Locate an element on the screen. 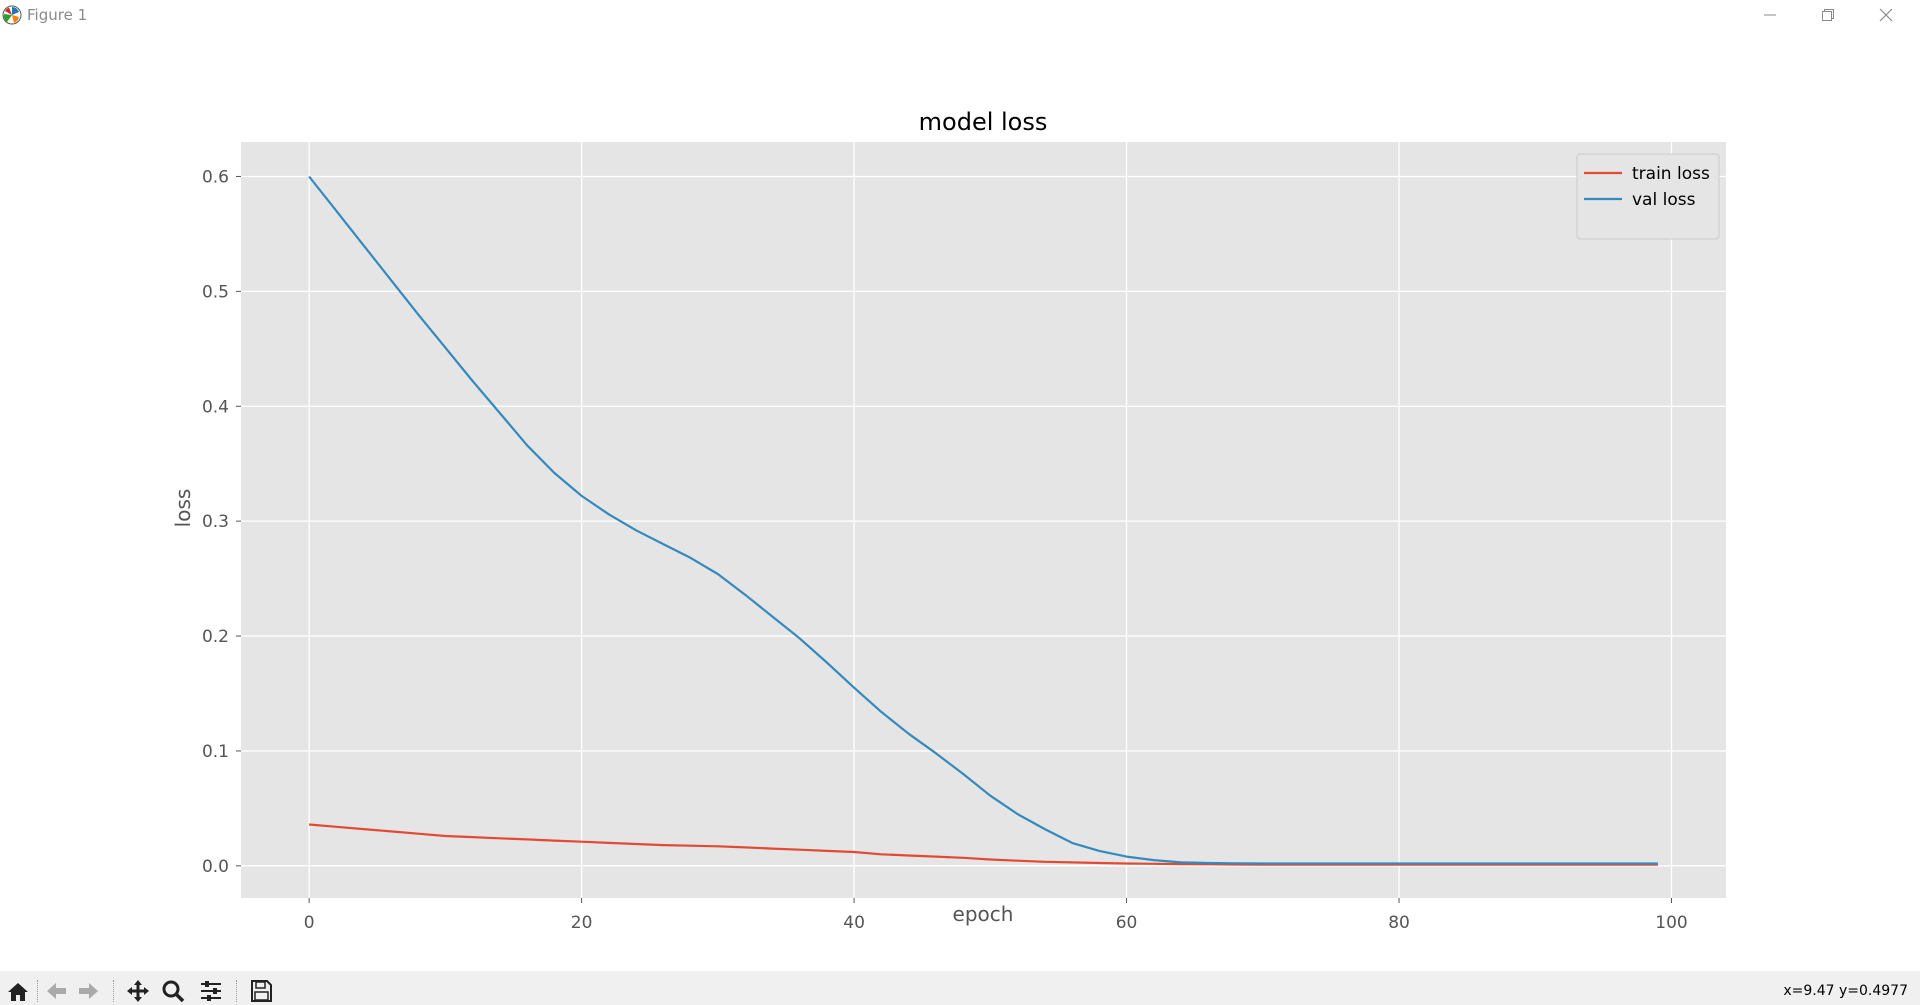  y-tick-label: 0.6 is located at coordinates (215, 177).